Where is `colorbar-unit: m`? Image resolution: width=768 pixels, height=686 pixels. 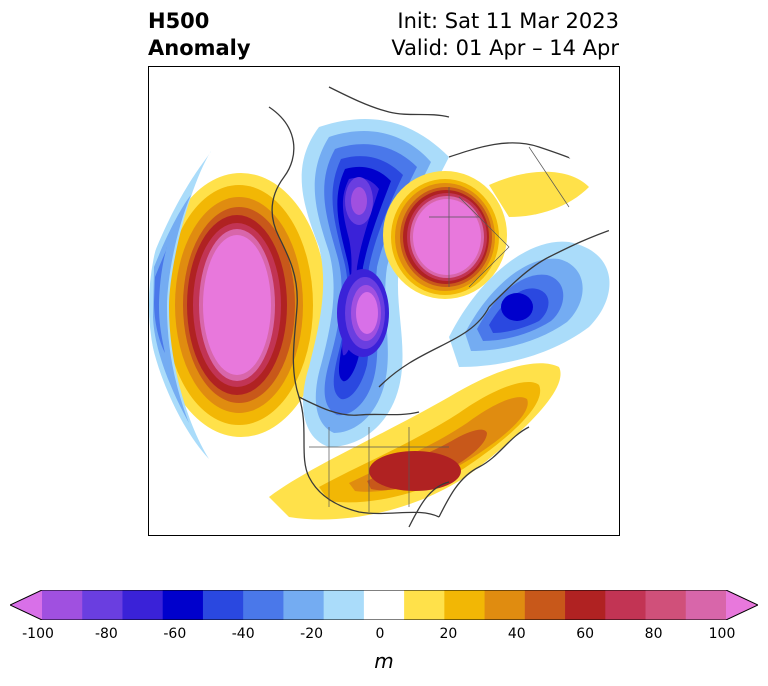 colorbar-unit: m is located at coordinates (384, 661).